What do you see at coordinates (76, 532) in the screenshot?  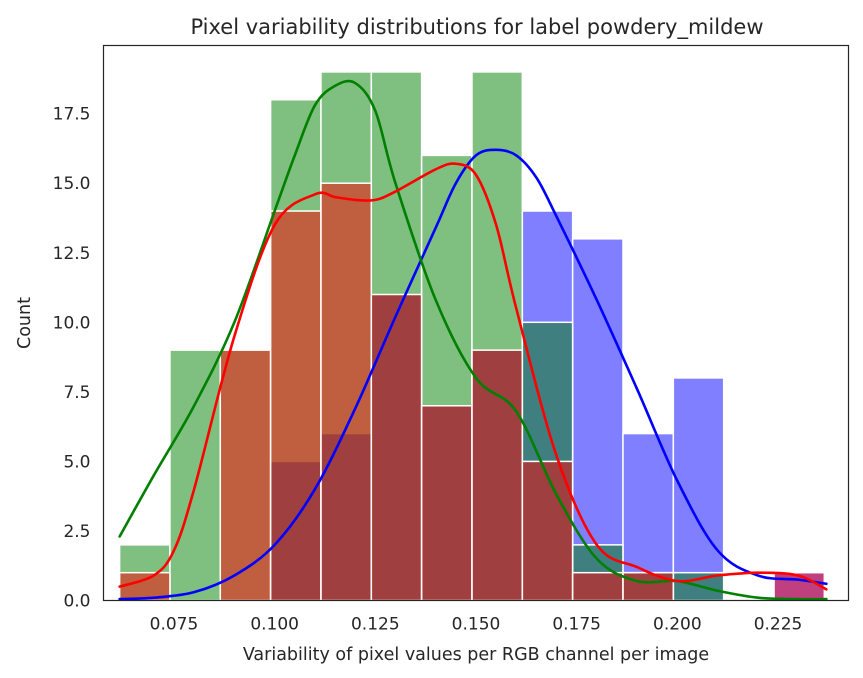 I see `y-tick-label: 2.5` at bounding box center [76, 532].